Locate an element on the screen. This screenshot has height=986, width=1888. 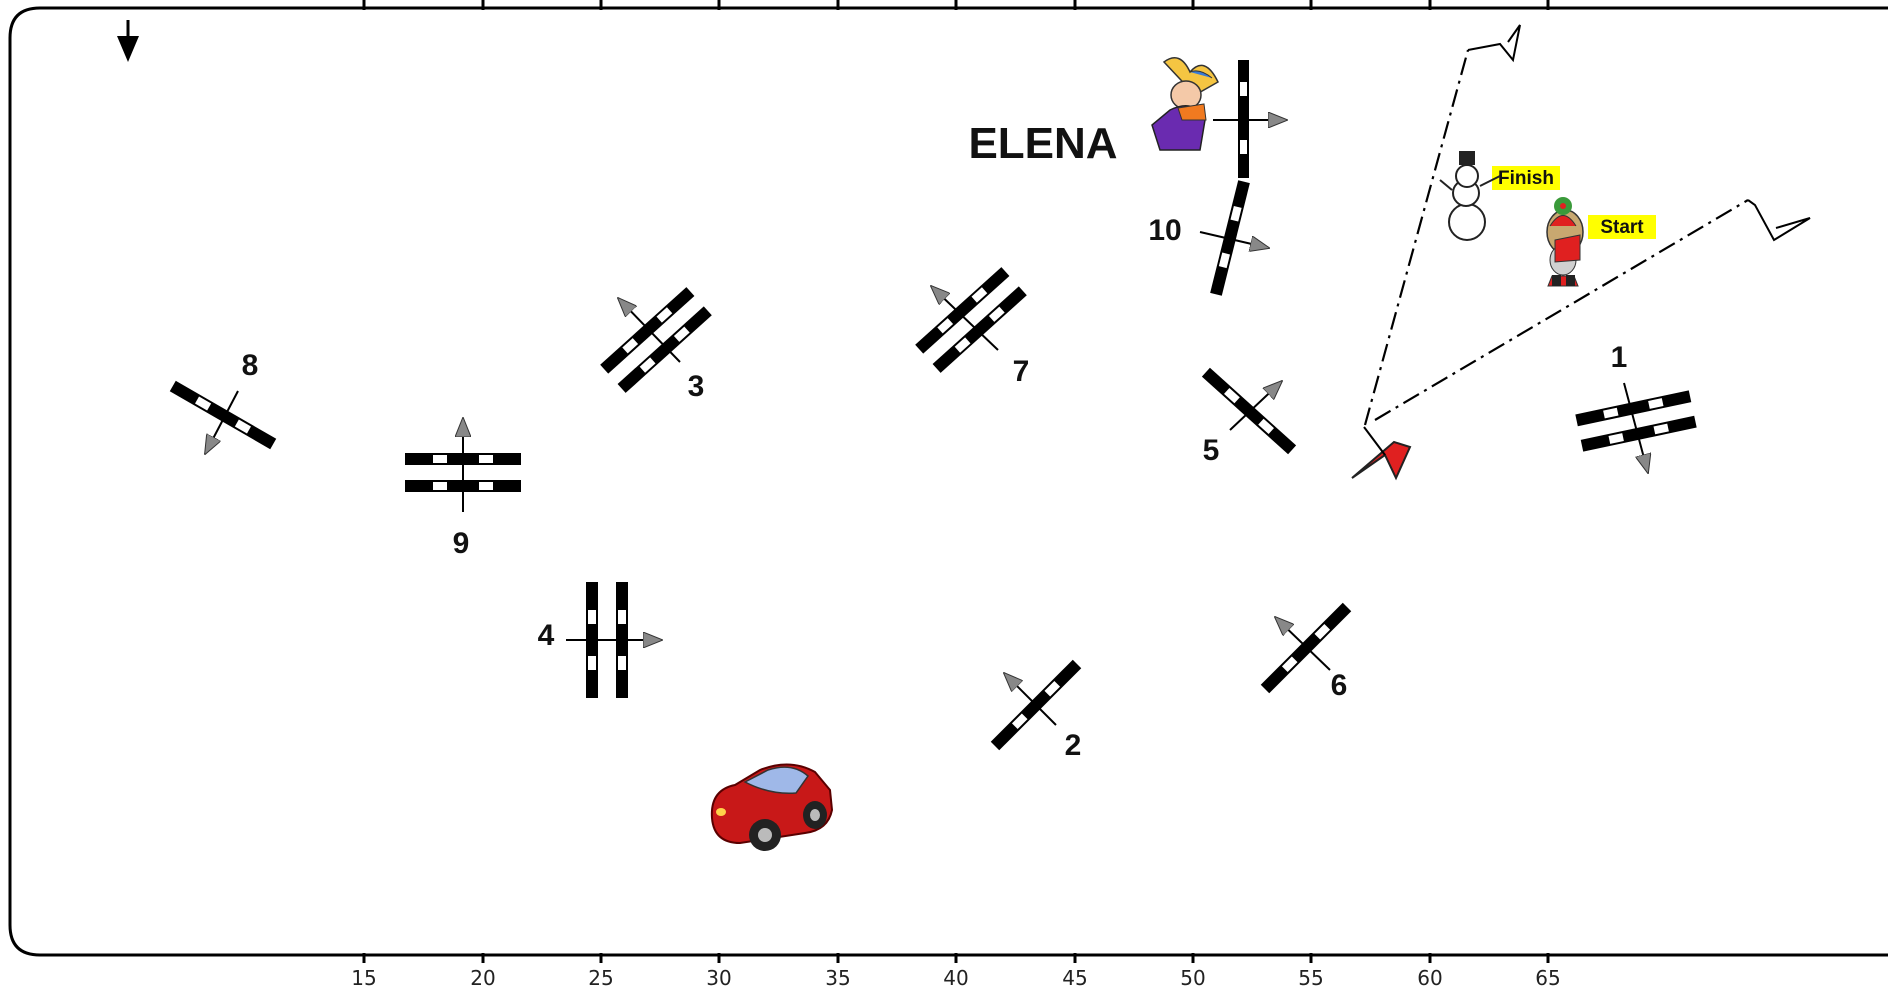
obstacle-4-label: 4 is located at coordinates (546, 635).